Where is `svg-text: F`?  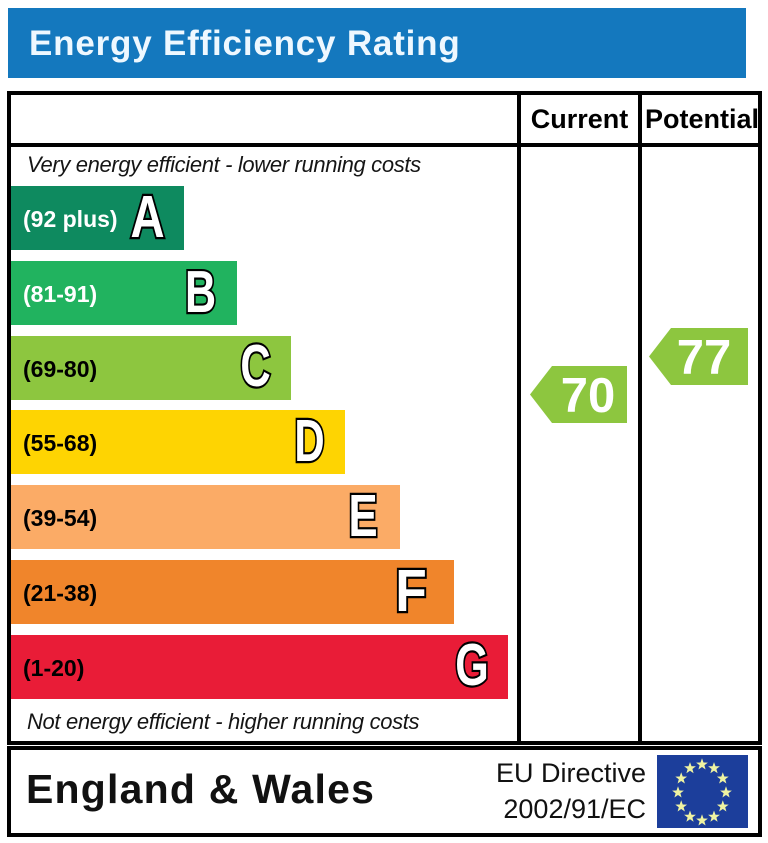
svg-text: F is located at coordinates (410, 591).